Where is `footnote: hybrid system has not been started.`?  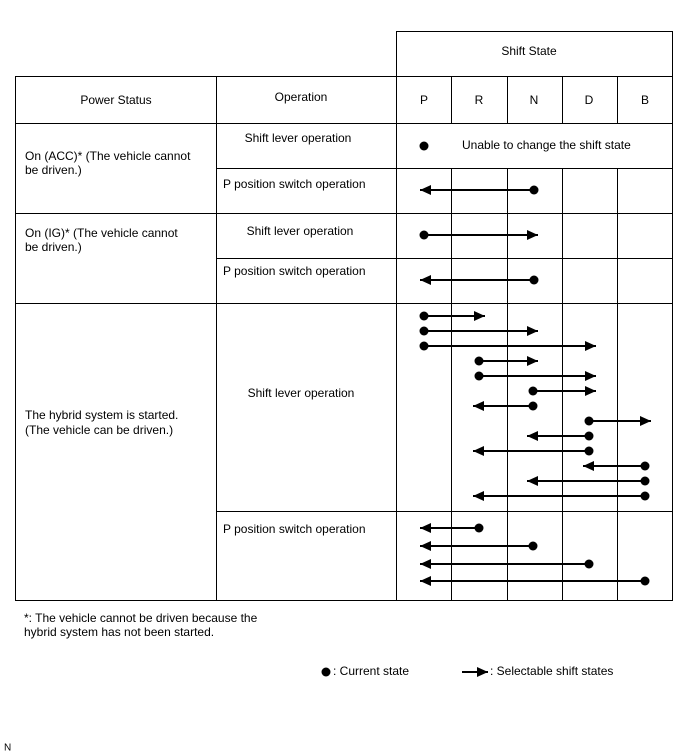
footnote: hybrid system has not been started. is located at coordinates (119, 632).